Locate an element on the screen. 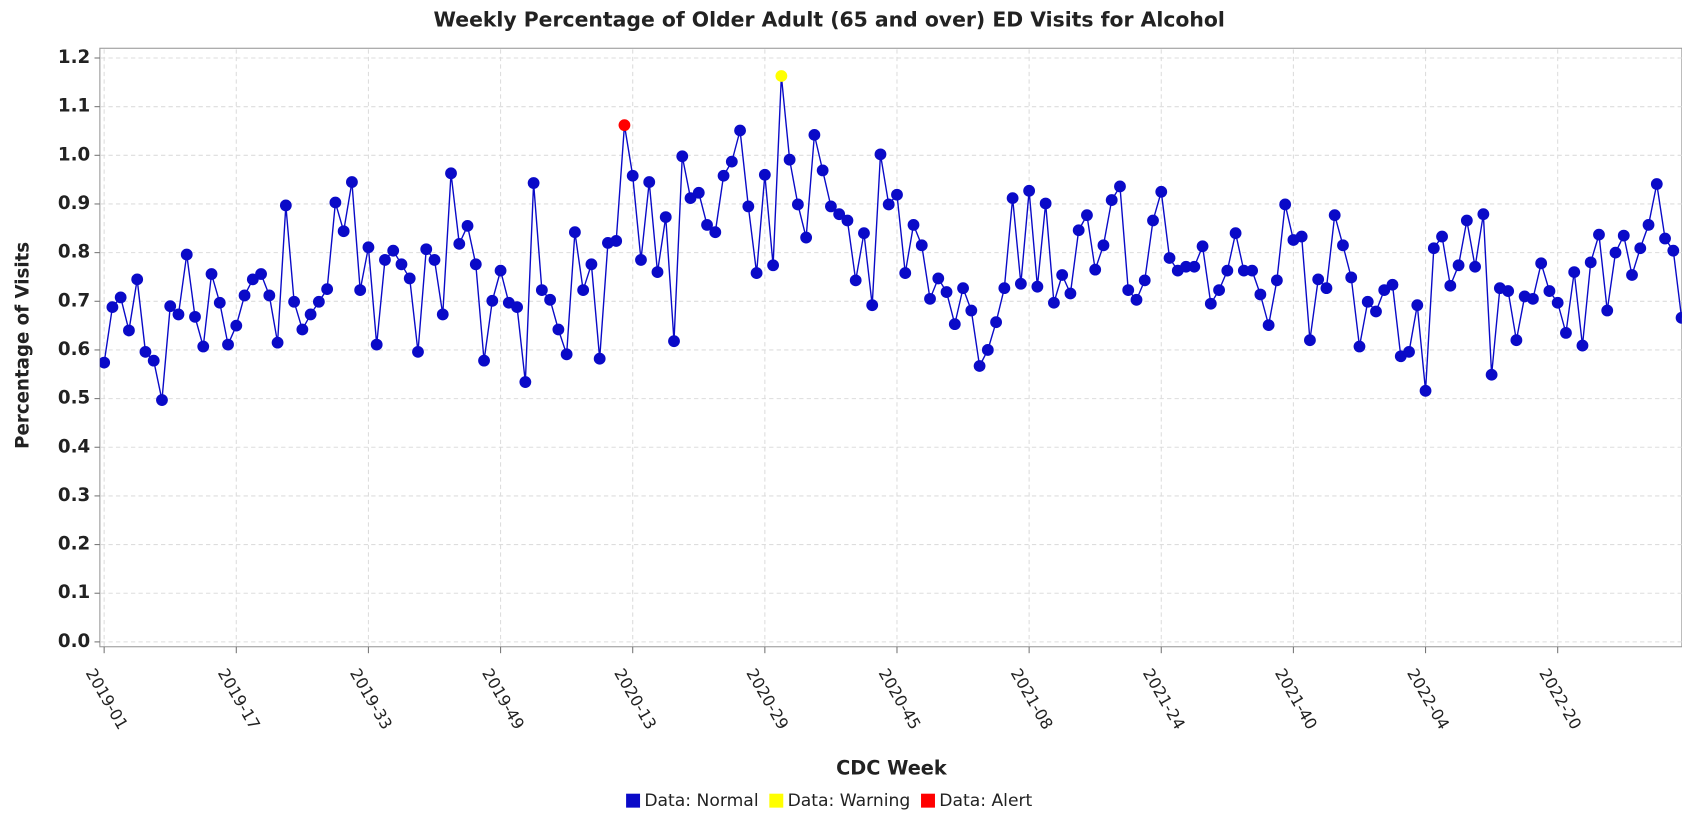 The image size is (1682, 813). x-tick-label: 2019-49 is located at coordinates (503, 699).